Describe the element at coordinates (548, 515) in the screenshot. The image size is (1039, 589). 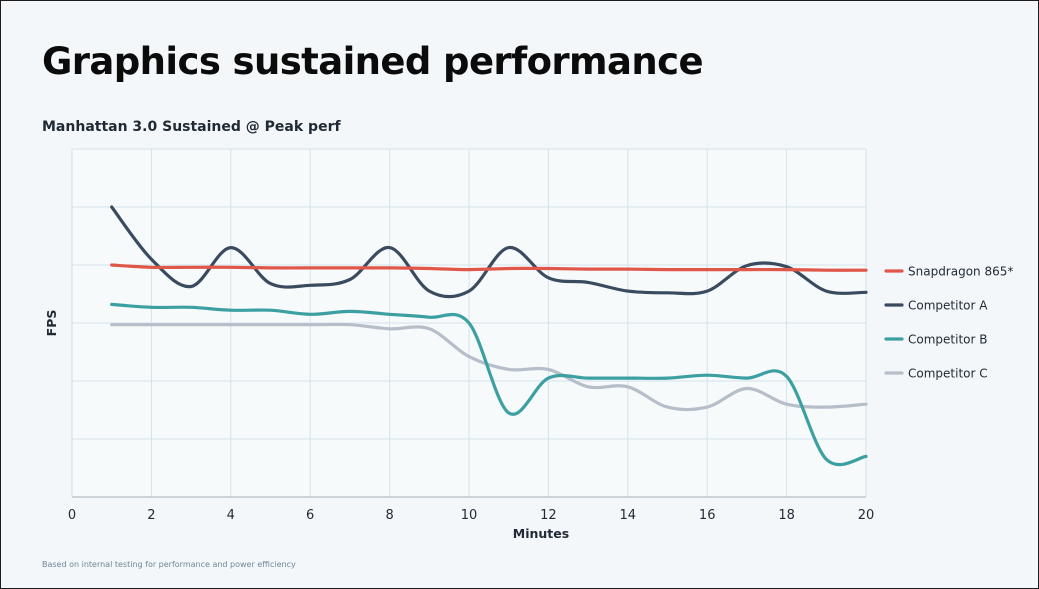
I see `x-tick-label: 12` at that location.